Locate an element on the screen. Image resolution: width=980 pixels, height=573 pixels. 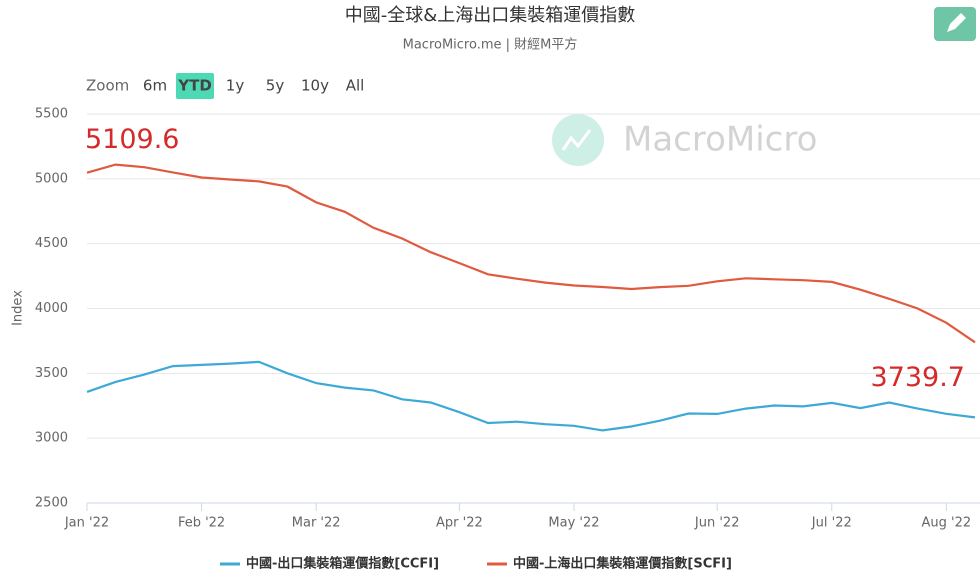
watermark-text: MacroMicro is located at coordinates (720, 140).